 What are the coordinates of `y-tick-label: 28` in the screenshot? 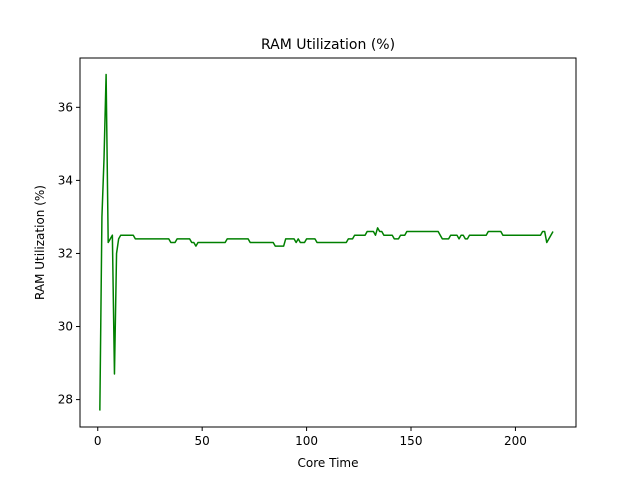 It's located at (65, 400).